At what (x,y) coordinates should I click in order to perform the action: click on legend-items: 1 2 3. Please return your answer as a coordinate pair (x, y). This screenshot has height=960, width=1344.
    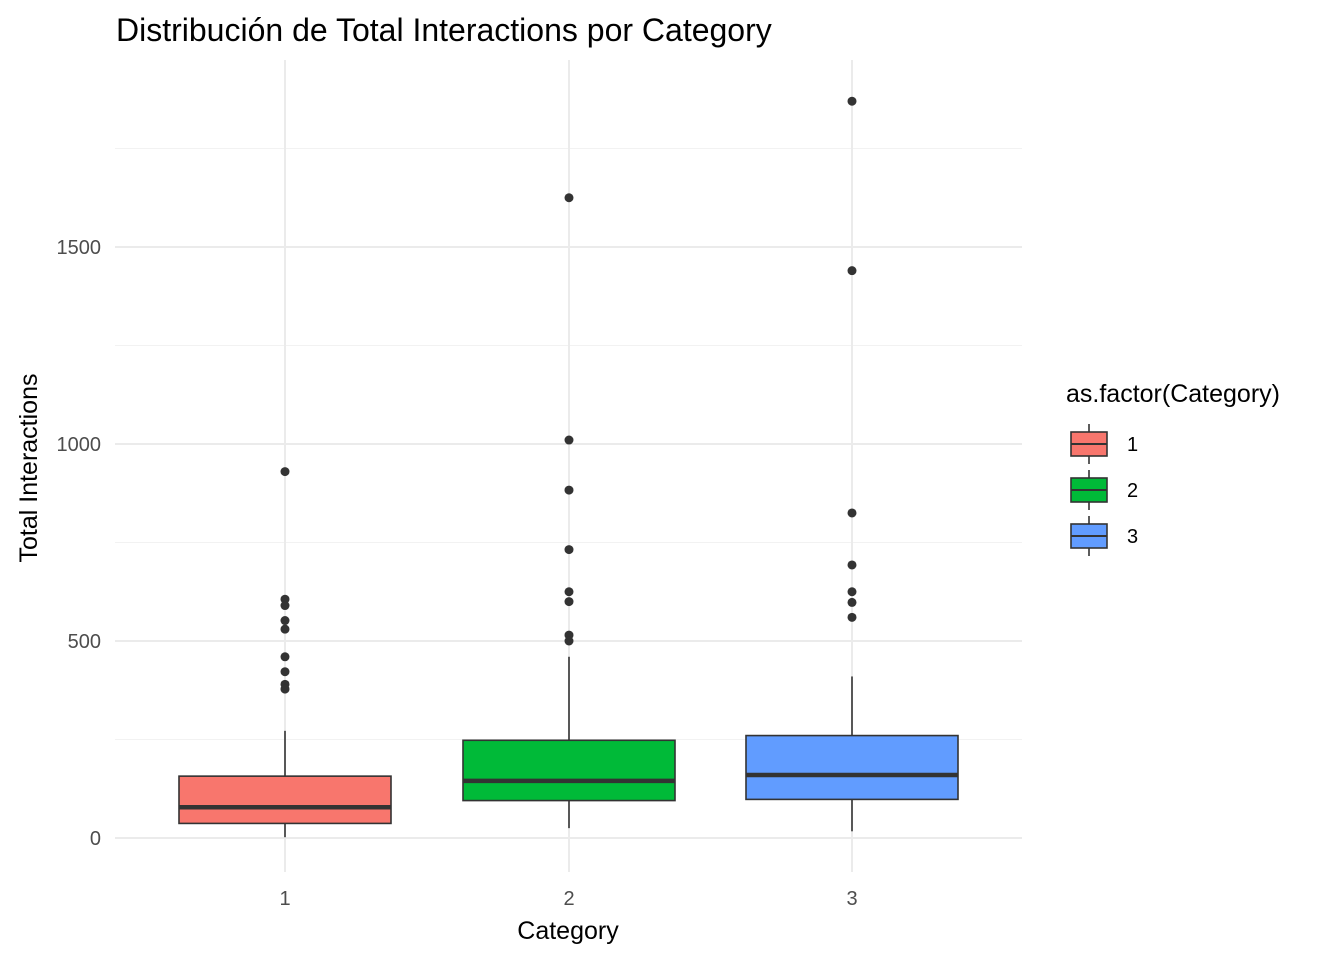
    Looking at the image, I should click on (1104, 490).